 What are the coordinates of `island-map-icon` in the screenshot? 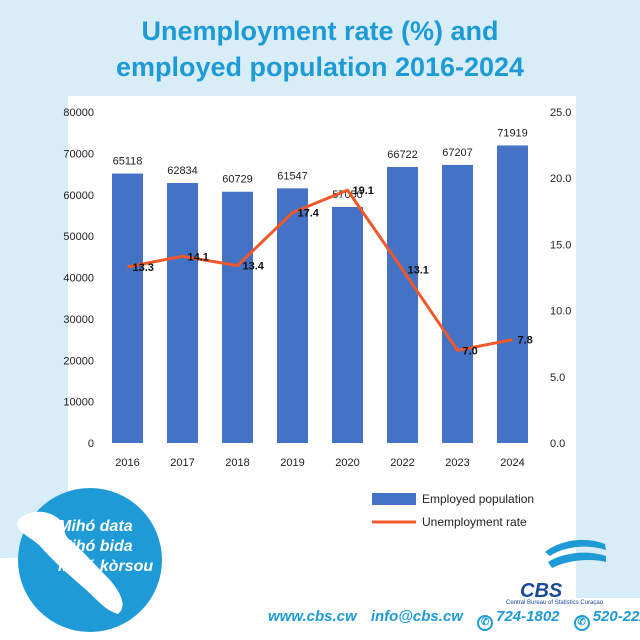 It's located at (70, 562).